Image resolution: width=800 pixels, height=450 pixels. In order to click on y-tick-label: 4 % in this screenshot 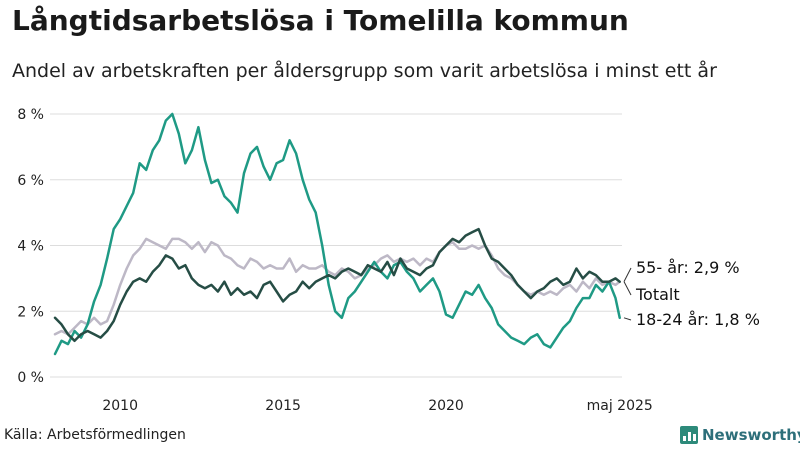, I will do `click(30, 247)`.